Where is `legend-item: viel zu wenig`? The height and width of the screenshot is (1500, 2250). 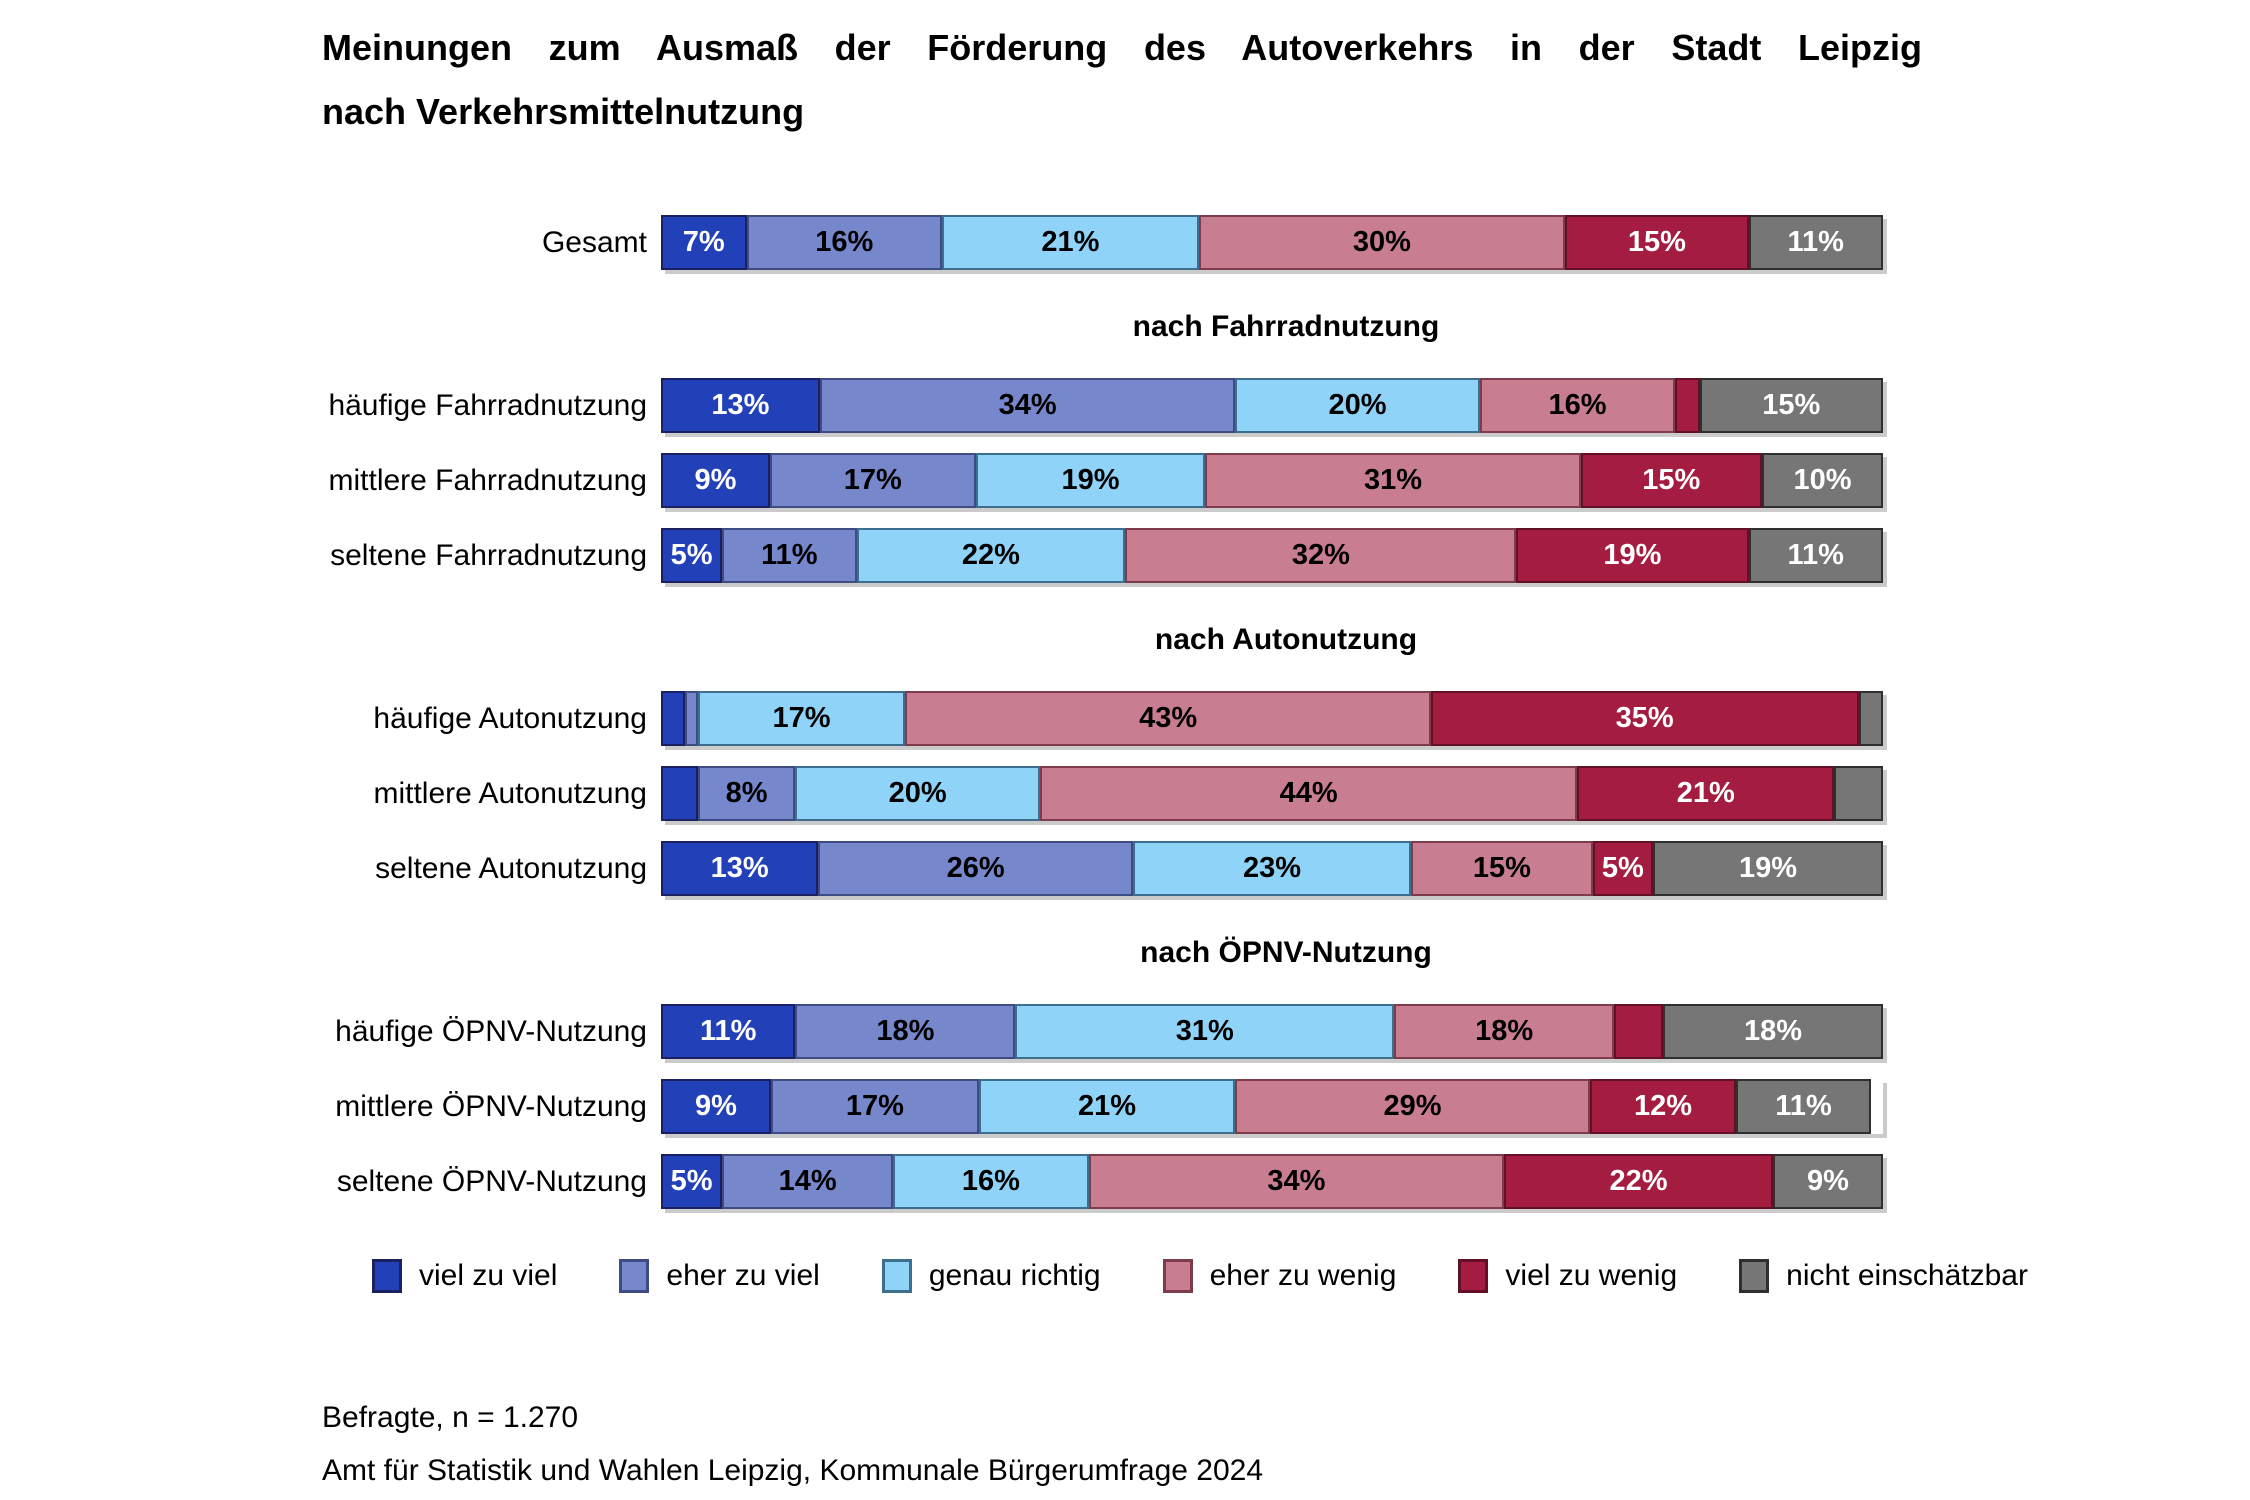
legend-item: viel zu wenig is located at coordinates (1567, 1276).